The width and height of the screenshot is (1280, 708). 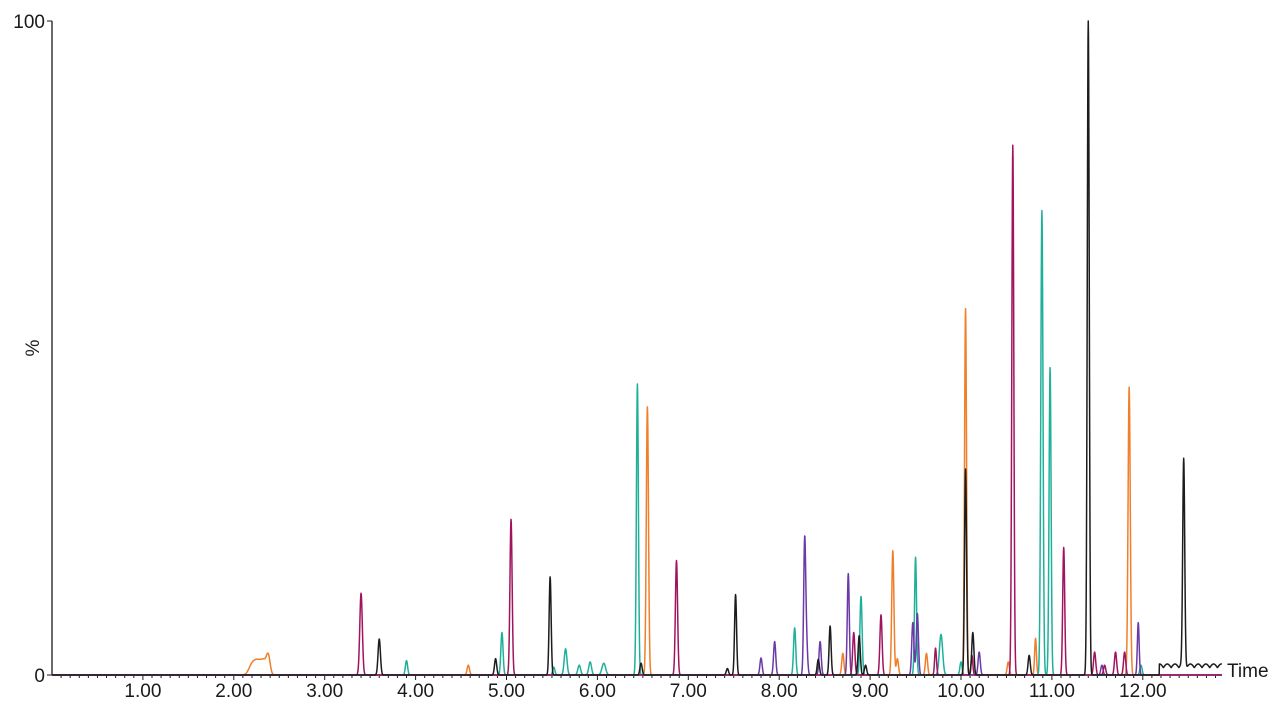 I want to click on x-tick-label: 5.00, so click(x=506, y=691).